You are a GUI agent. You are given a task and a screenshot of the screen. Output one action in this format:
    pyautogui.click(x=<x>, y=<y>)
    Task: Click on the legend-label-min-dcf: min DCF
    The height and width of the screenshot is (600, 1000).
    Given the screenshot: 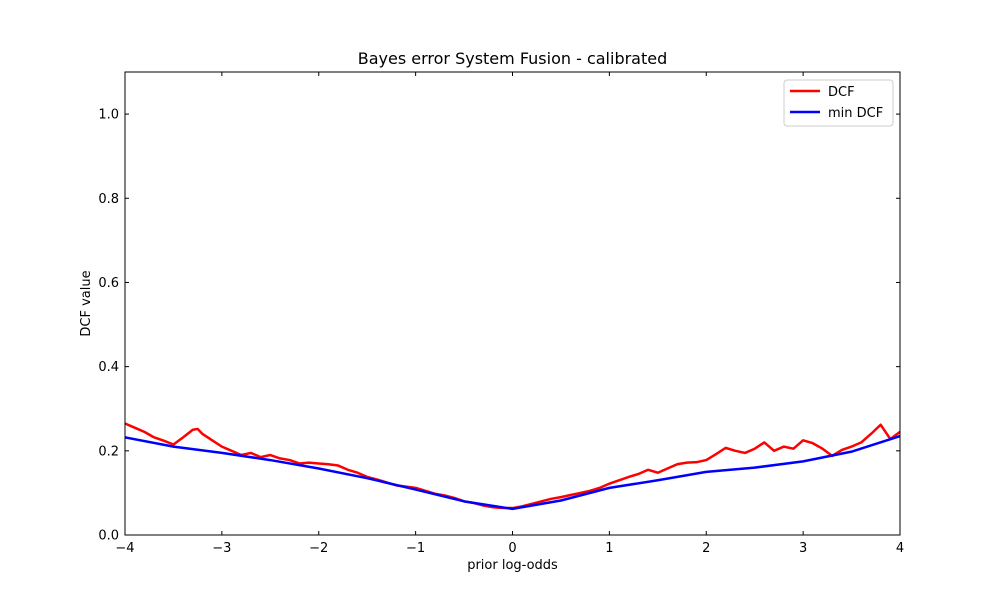 What is the action you would take?
    pyautogui.click(x=855, y=113)
    